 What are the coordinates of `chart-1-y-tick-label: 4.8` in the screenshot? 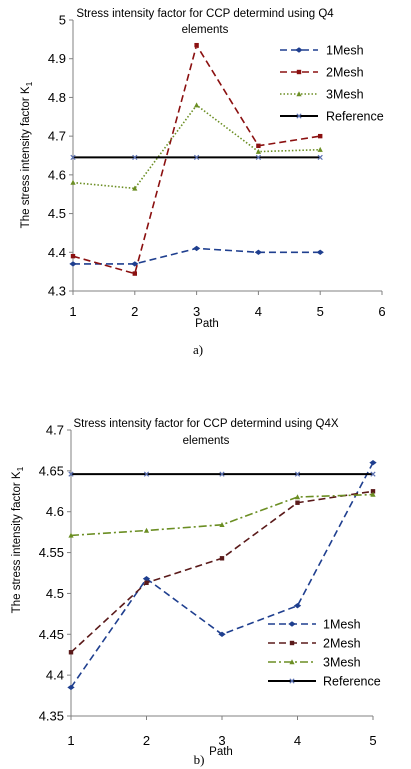 It's located at (57, 97).